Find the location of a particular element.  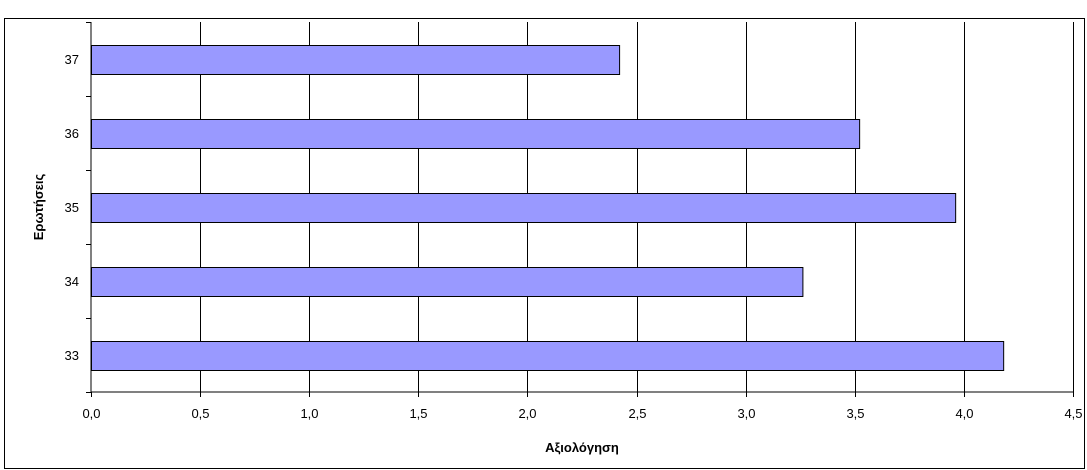

y-axis-title: Ερωτήσεις is located at coordinates (38, 207).